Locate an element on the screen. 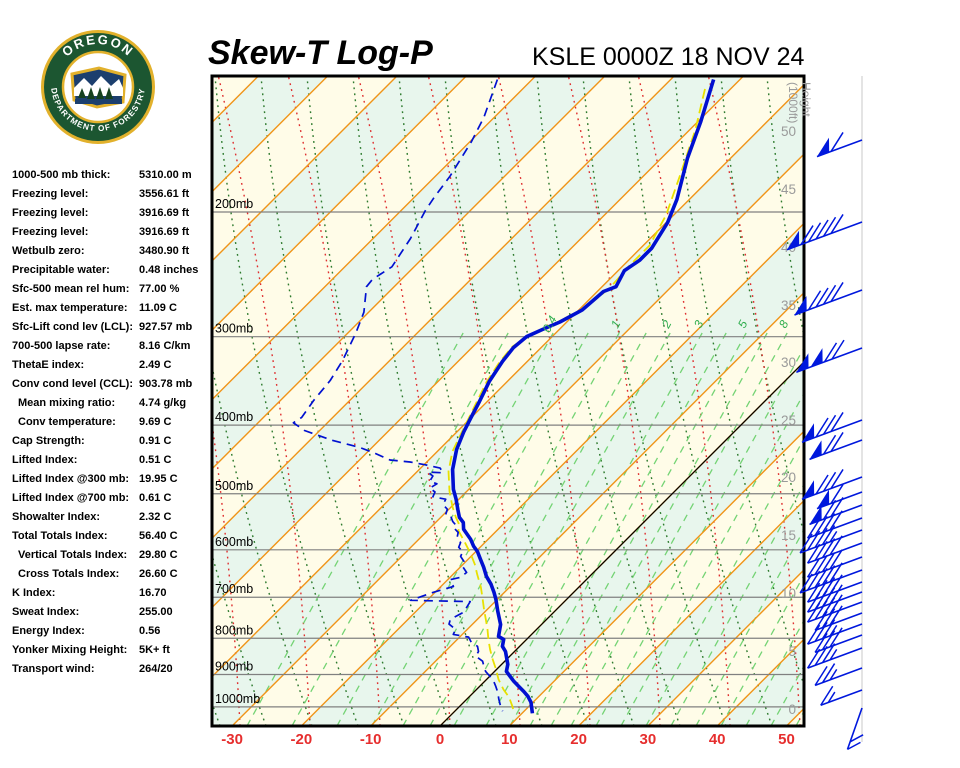  page-title: Skew-T Log-P is located at coordinates (320, 53).